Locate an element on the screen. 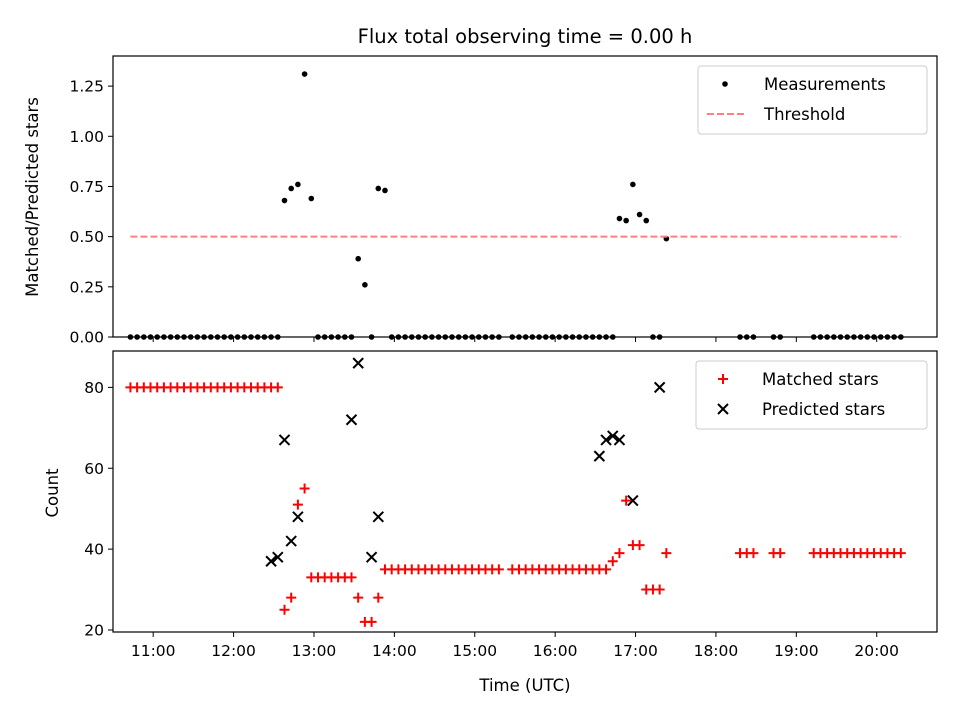 Image resolution: width=960 pixels, height=720 pixels. x-tick-label: 19:00 is located at coordinates (796, 651).